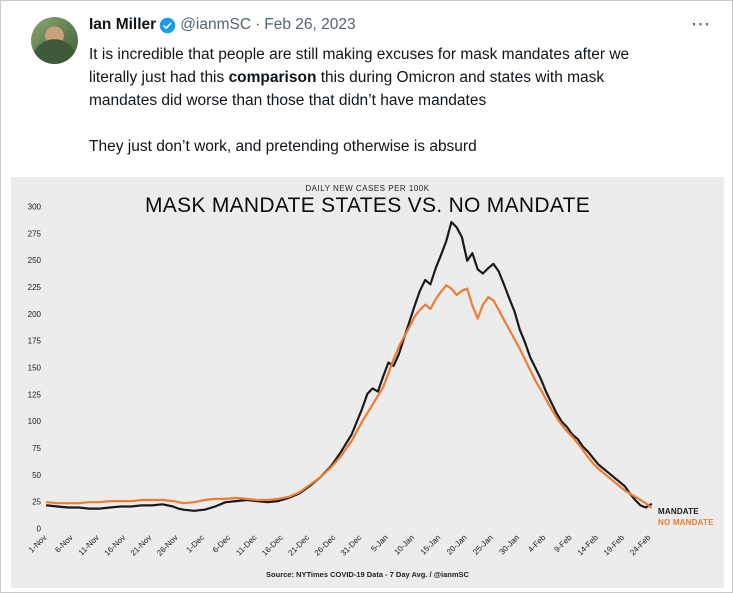 The width and height of the screenshot is (733, 593). Describe the element at coordinates (35, 260) in the screenshot. I see `y-tick-label: 250` at that location.